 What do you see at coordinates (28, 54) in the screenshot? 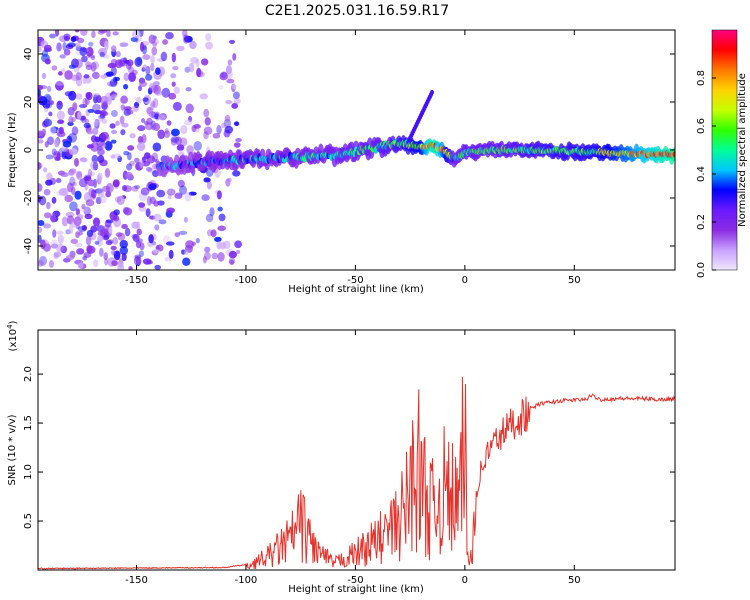
I see `y-tick-label: 40` at bounding box center [28, 54].